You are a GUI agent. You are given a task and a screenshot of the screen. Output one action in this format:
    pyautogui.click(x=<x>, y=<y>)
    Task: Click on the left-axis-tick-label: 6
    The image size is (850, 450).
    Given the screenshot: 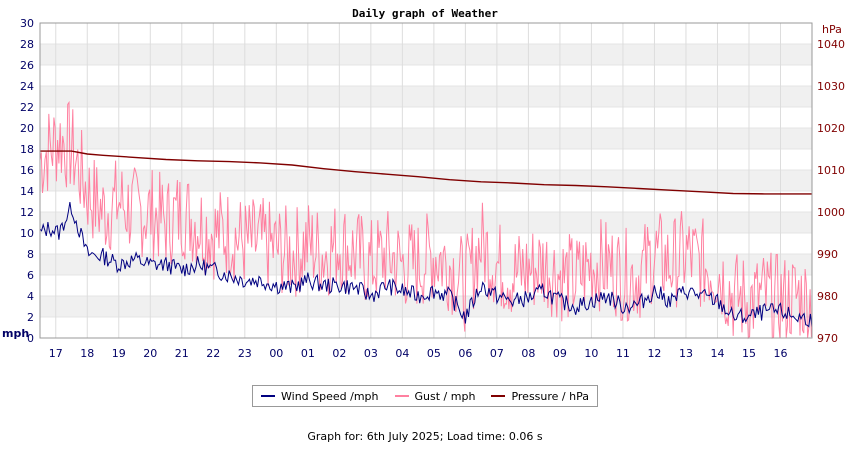 What is the action you would take?
    pyautogui.click(x=30, y=275)
    